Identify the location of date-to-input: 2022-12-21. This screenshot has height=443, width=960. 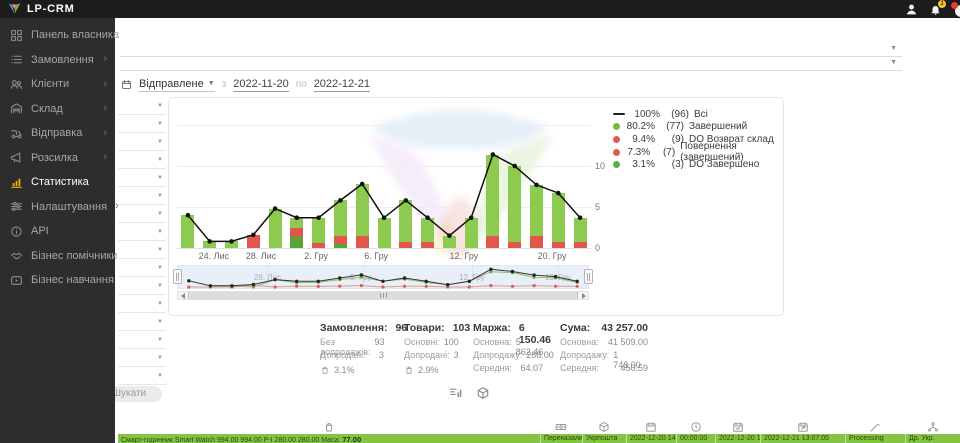
(341, 84).